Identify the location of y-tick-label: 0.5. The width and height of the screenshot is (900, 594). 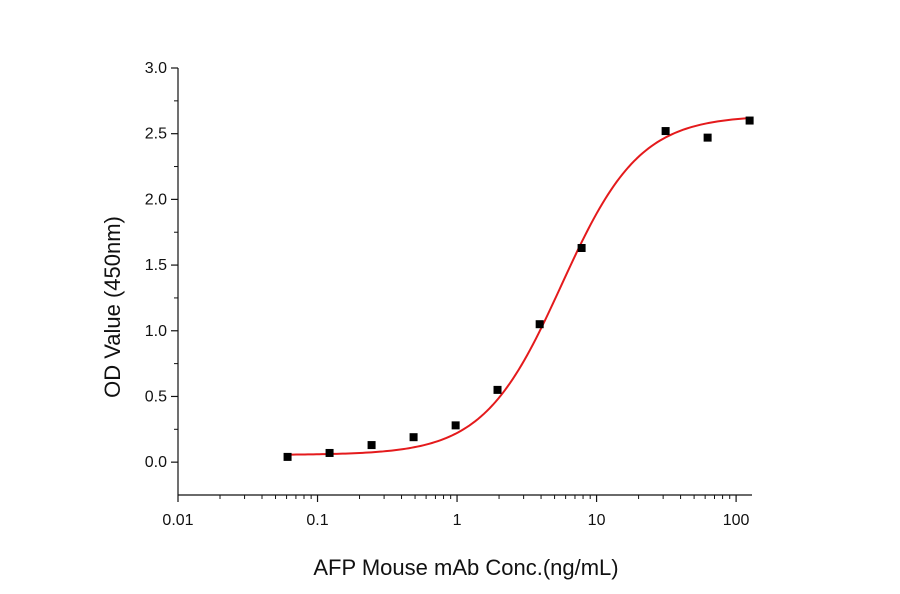
(156, 396).